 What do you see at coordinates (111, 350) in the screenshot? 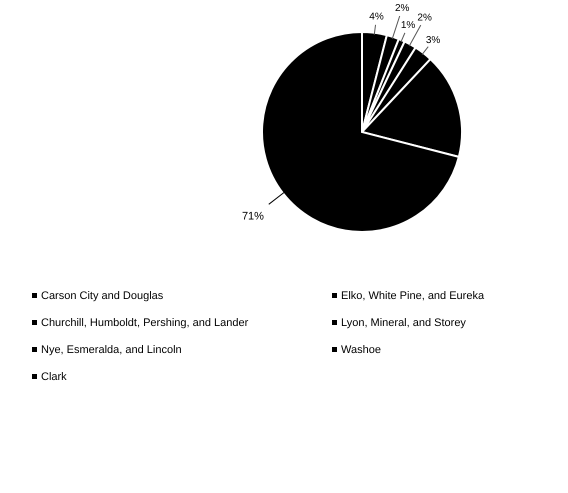
I see `legend-label: Nye, Esmeralda, and Lincoln` at bounding box center [111, 350].